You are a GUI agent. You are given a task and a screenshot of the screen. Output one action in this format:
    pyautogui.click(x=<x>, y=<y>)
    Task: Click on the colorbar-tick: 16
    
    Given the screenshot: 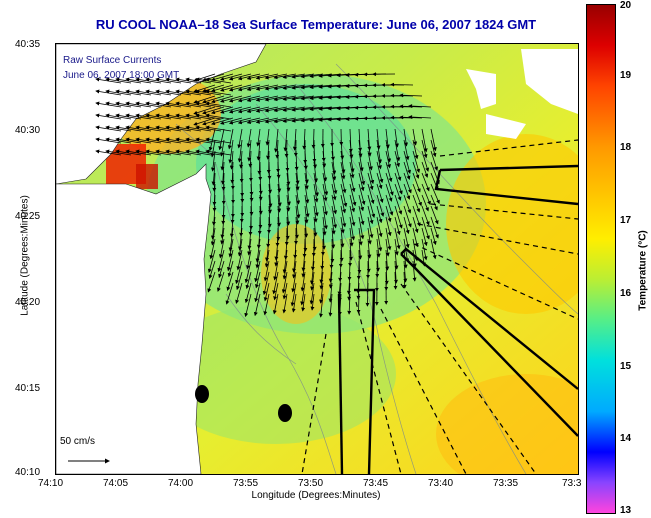 What is the action you would take?
    pyautogui.click(x=626, y=293)
    